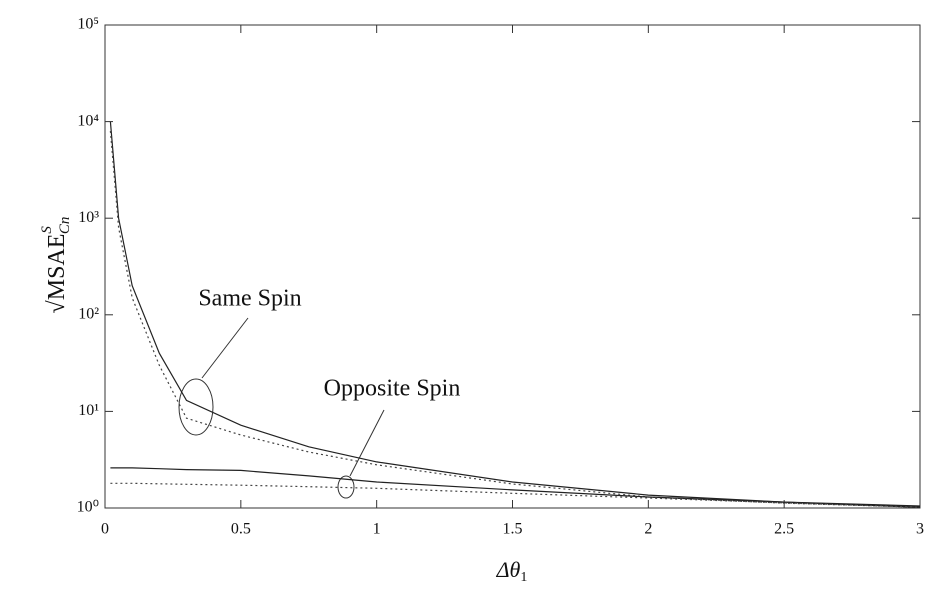 The width and height of the screenshot is (945, 603). What do you see at coordinates (513, 529) in the screenshot?
I see `x-tick-label: 1.5` at bounding box center [513, 529].